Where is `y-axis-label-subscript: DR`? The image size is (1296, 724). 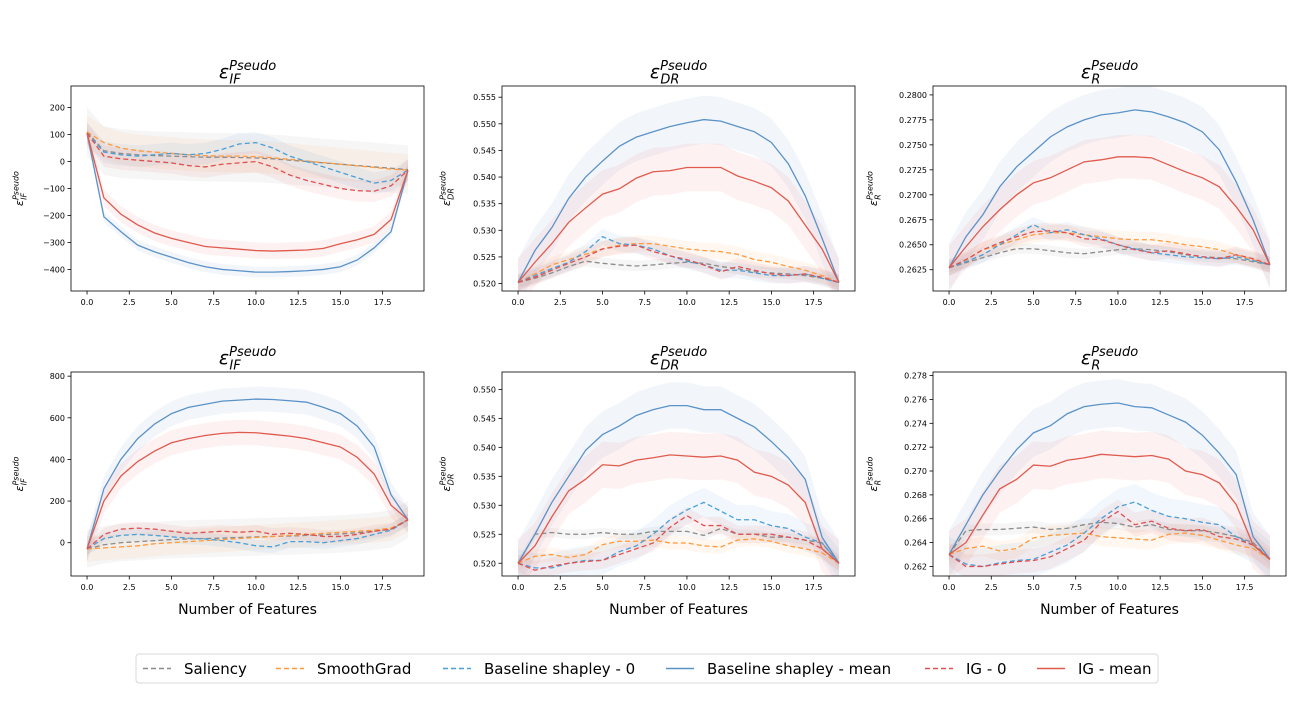
y-axis-label-subscript: DR is located at coordinates (450, 480).